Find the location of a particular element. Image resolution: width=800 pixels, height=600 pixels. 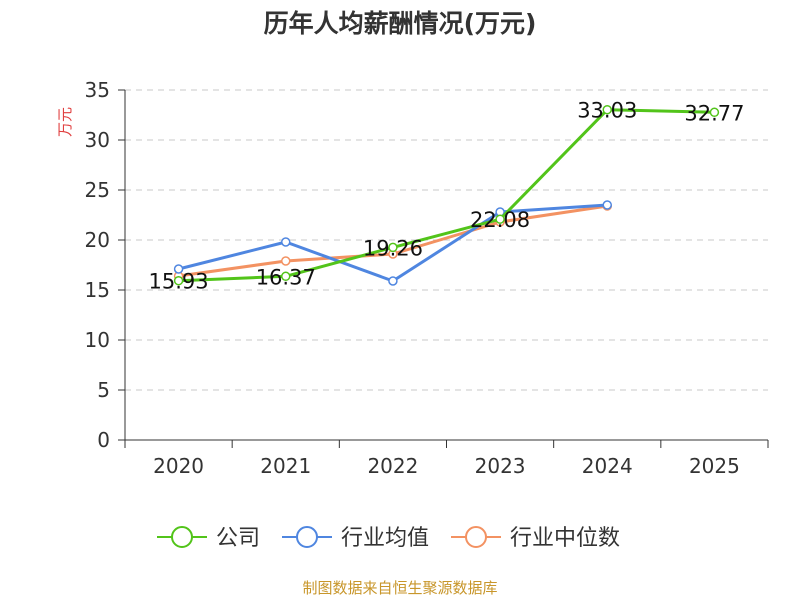

y-tick-label: 0 is located at coordinates (103, 440).